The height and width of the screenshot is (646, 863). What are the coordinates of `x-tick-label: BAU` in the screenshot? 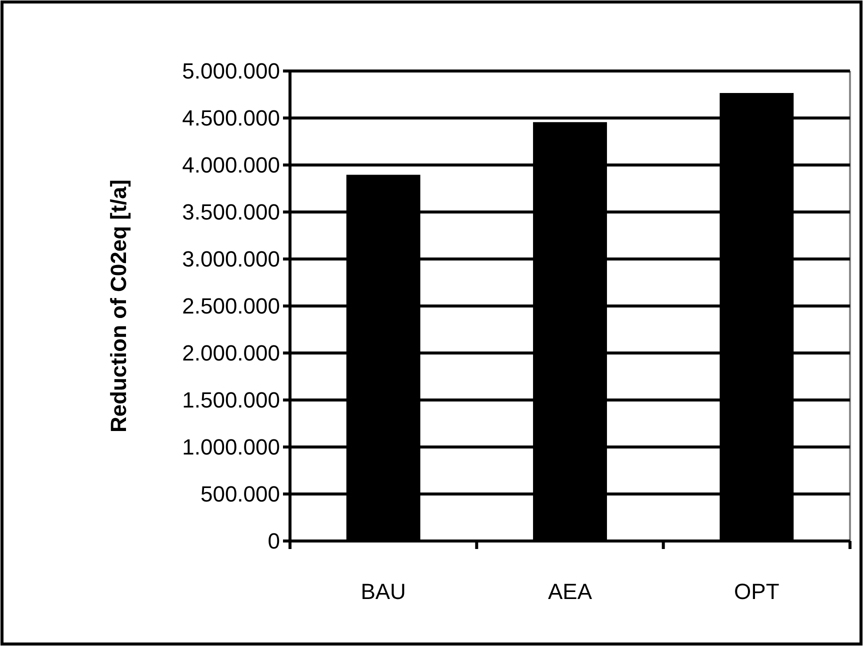 It's located at (383, 591).